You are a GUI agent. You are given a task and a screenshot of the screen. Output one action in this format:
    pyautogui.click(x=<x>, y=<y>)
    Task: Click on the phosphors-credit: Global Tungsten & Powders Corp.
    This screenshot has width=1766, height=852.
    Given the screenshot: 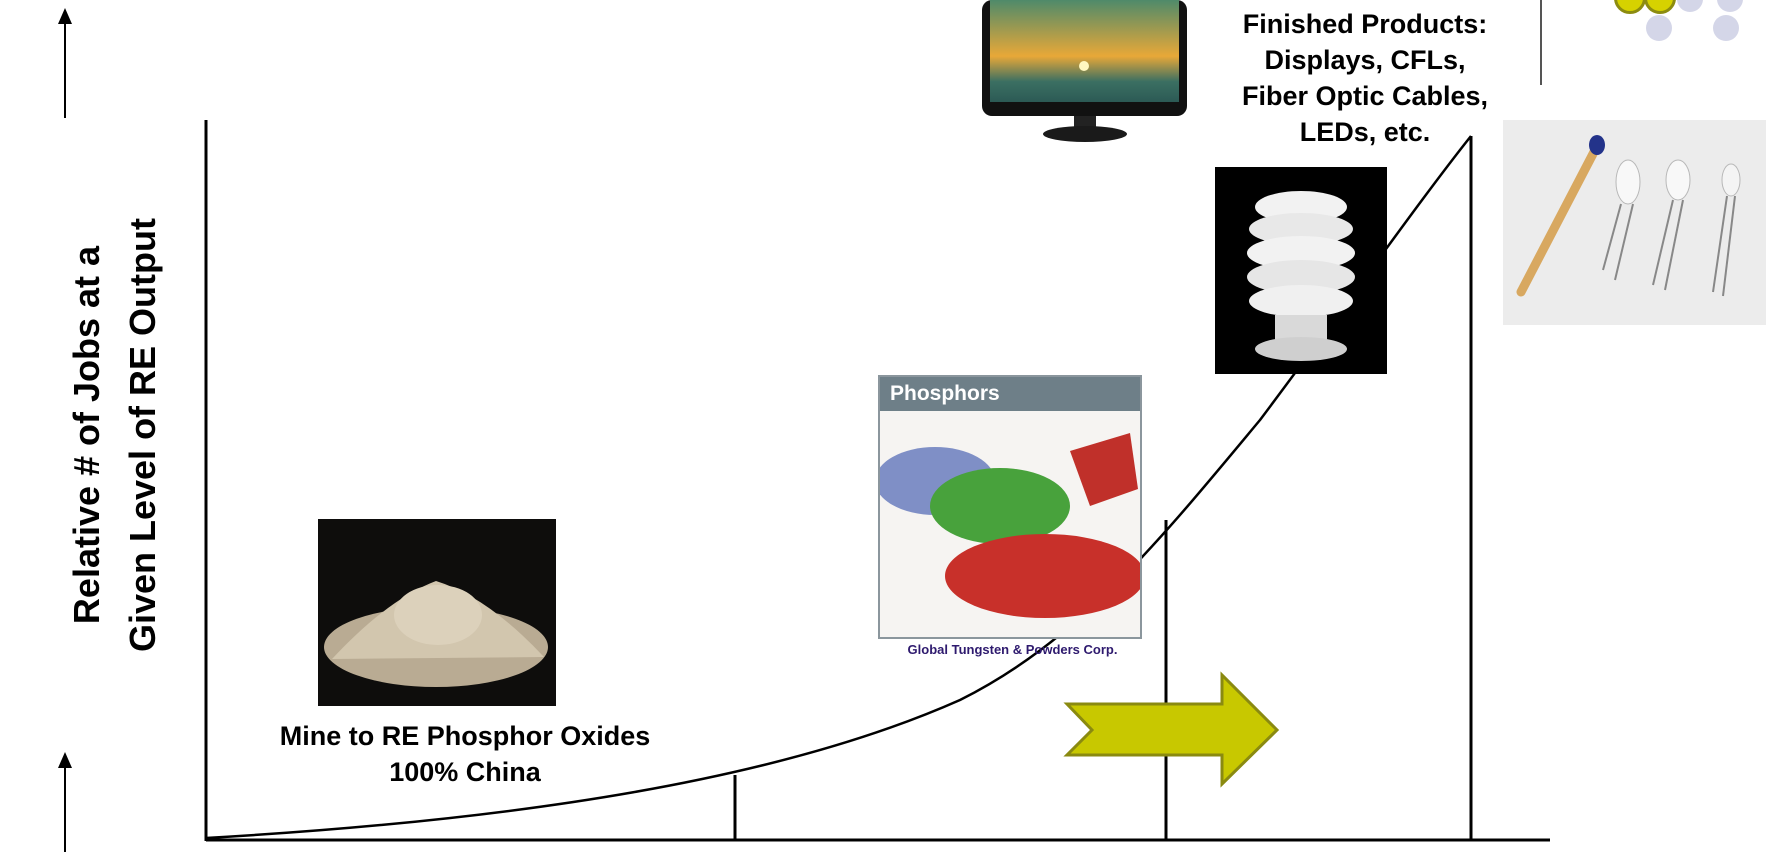 What is the action you would take?
    pyautogui.click(x=1012, y=649)
    